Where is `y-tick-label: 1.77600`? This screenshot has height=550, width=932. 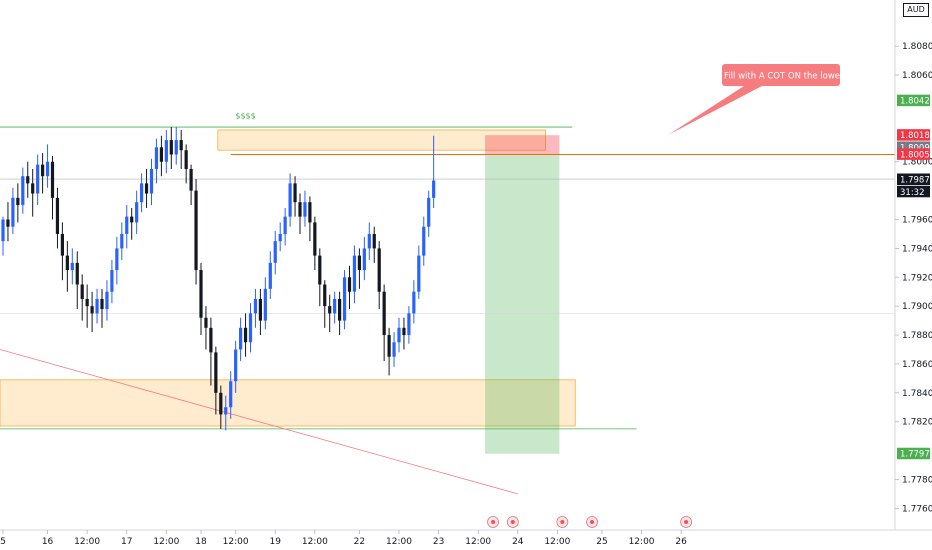 y-tick-label: 1.77600 is located at coordinates (917, 509).